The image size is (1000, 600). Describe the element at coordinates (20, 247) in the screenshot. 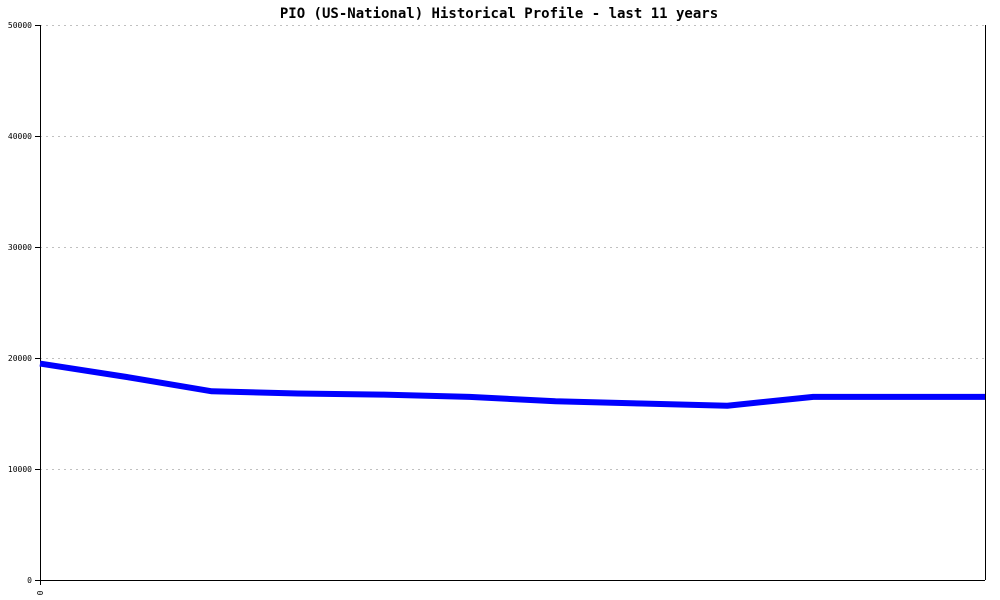

I see `y-tick-label: 30000` at that location.